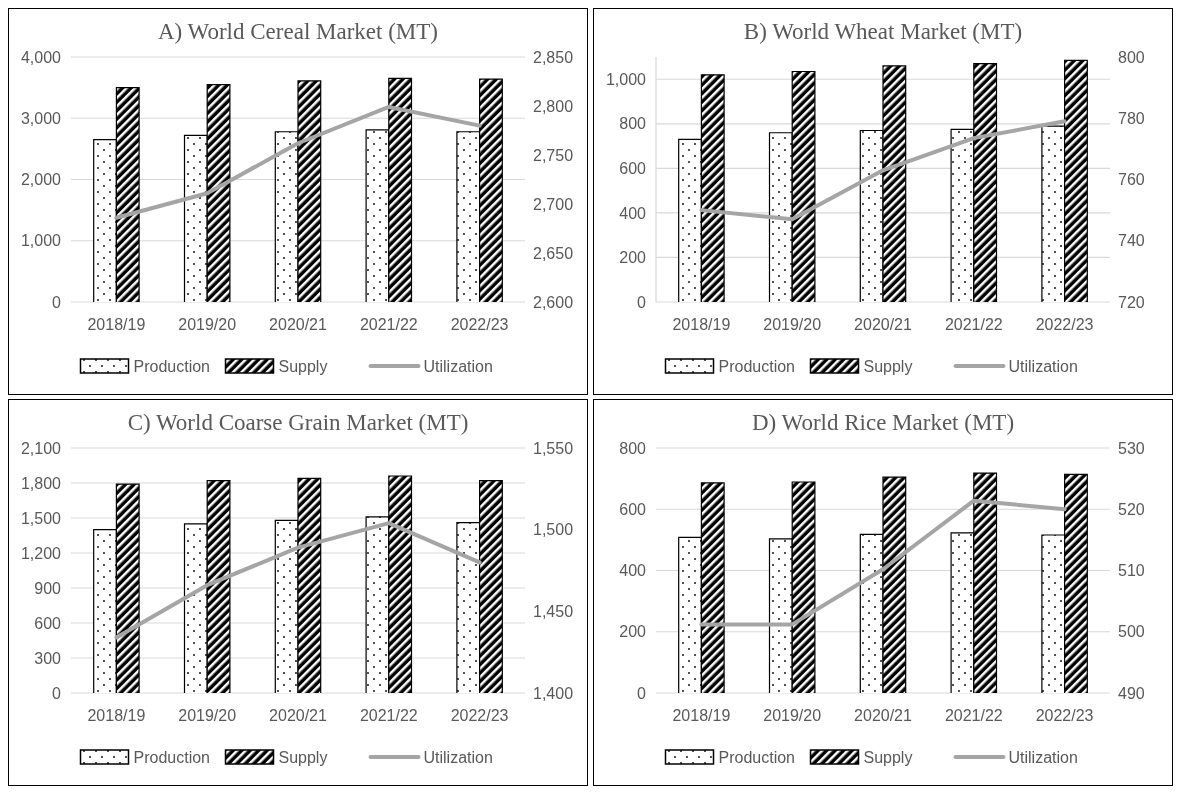 This screenshot has width=1187, height=800. What do you see at coordinates (883, 31) in the screenshot?
I see `chart-title: B) World Wheat Market (MT)` at bounding box center [883, 31].